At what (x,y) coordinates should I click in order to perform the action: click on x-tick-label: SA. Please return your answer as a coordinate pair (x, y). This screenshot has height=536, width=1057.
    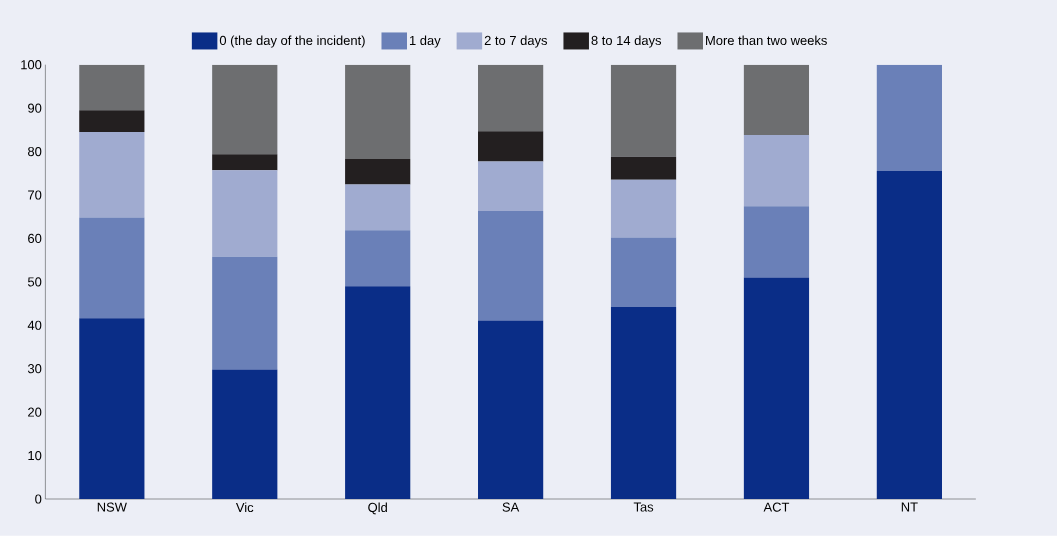
    Looking at the image, I should click on (511, 507).